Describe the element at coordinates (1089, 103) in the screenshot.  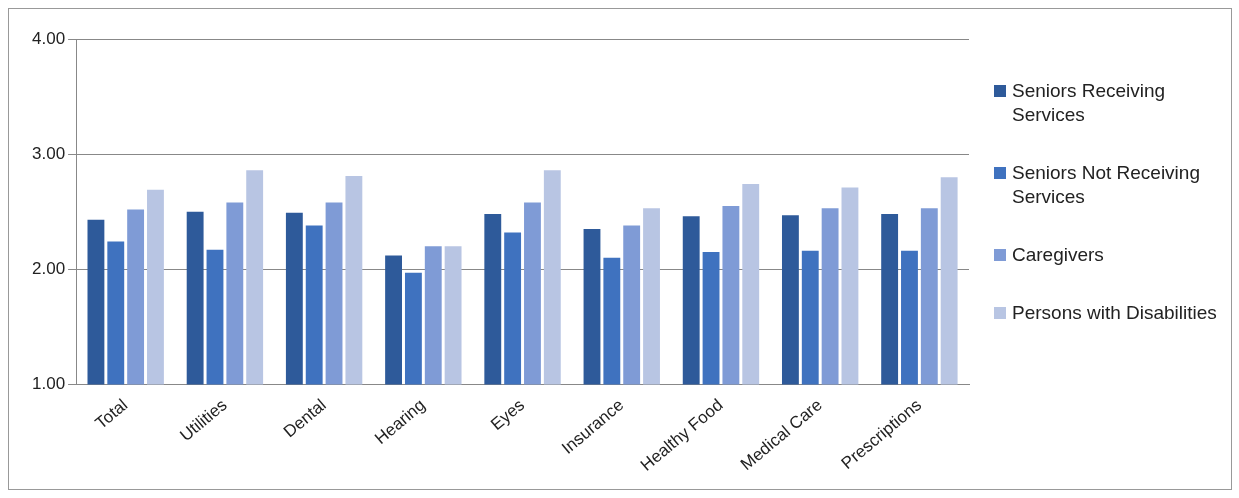
I see `legend-label: Seniors Receiving Services` at that location.